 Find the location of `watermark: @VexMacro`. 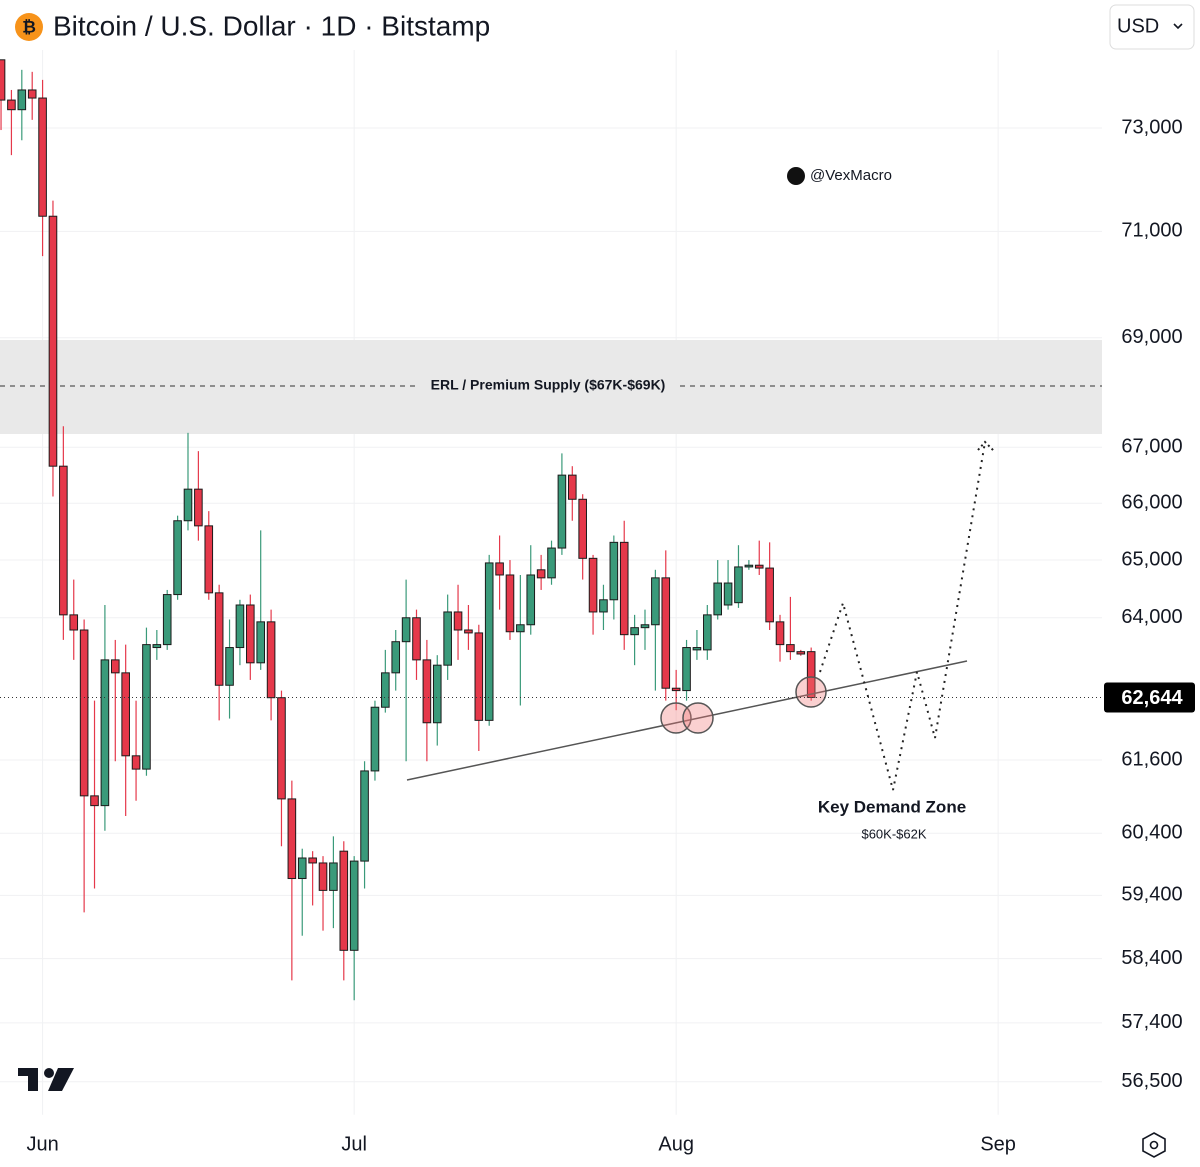

watermark: @VexMacro is located at coordinates (851, 175).